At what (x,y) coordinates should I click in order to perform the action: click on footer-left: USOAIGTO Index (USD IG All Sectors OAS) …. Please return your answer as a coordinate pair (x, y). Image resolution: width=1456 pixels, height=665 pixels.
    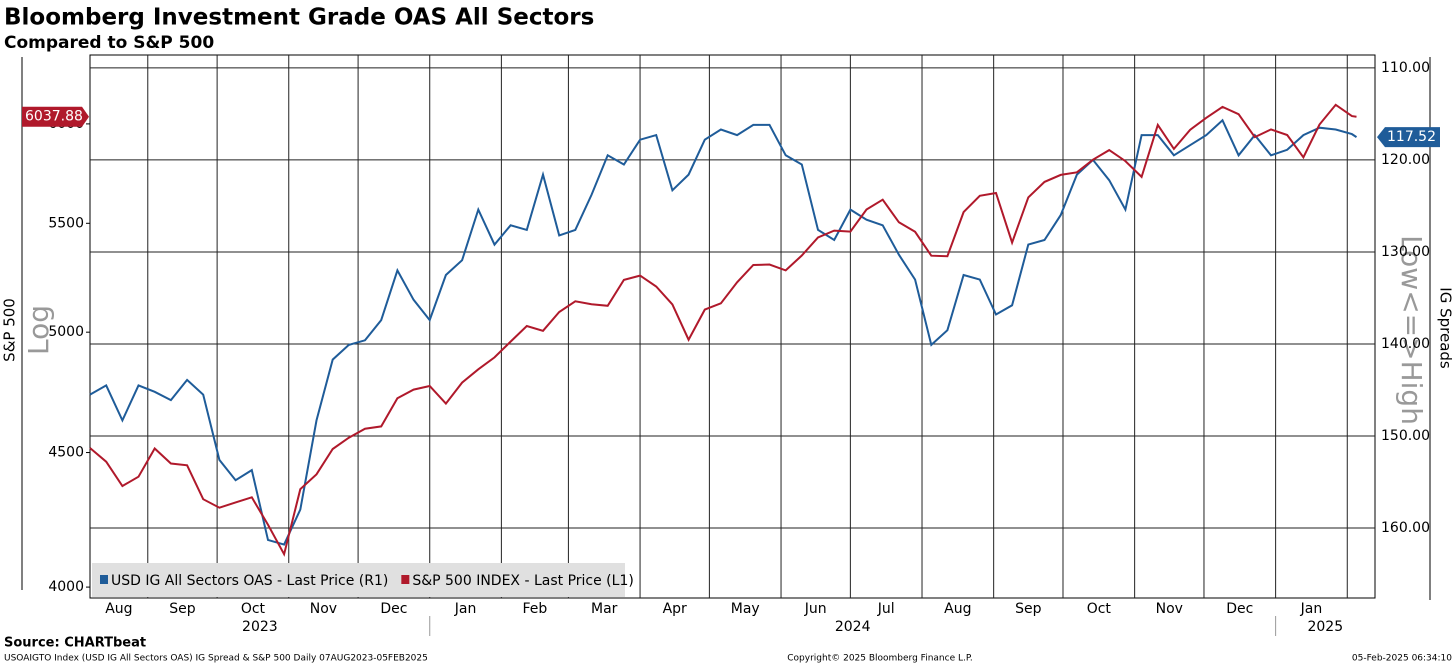
    Looking at the image, I should click on (216, 659).